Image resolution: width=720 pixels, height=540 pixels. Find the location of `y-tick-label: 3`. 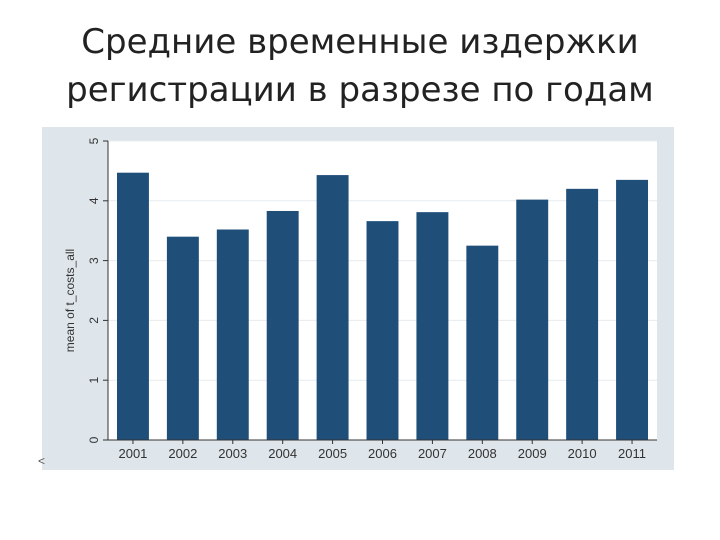

y-tick-label: 3 is located at coordinates (94, 260).